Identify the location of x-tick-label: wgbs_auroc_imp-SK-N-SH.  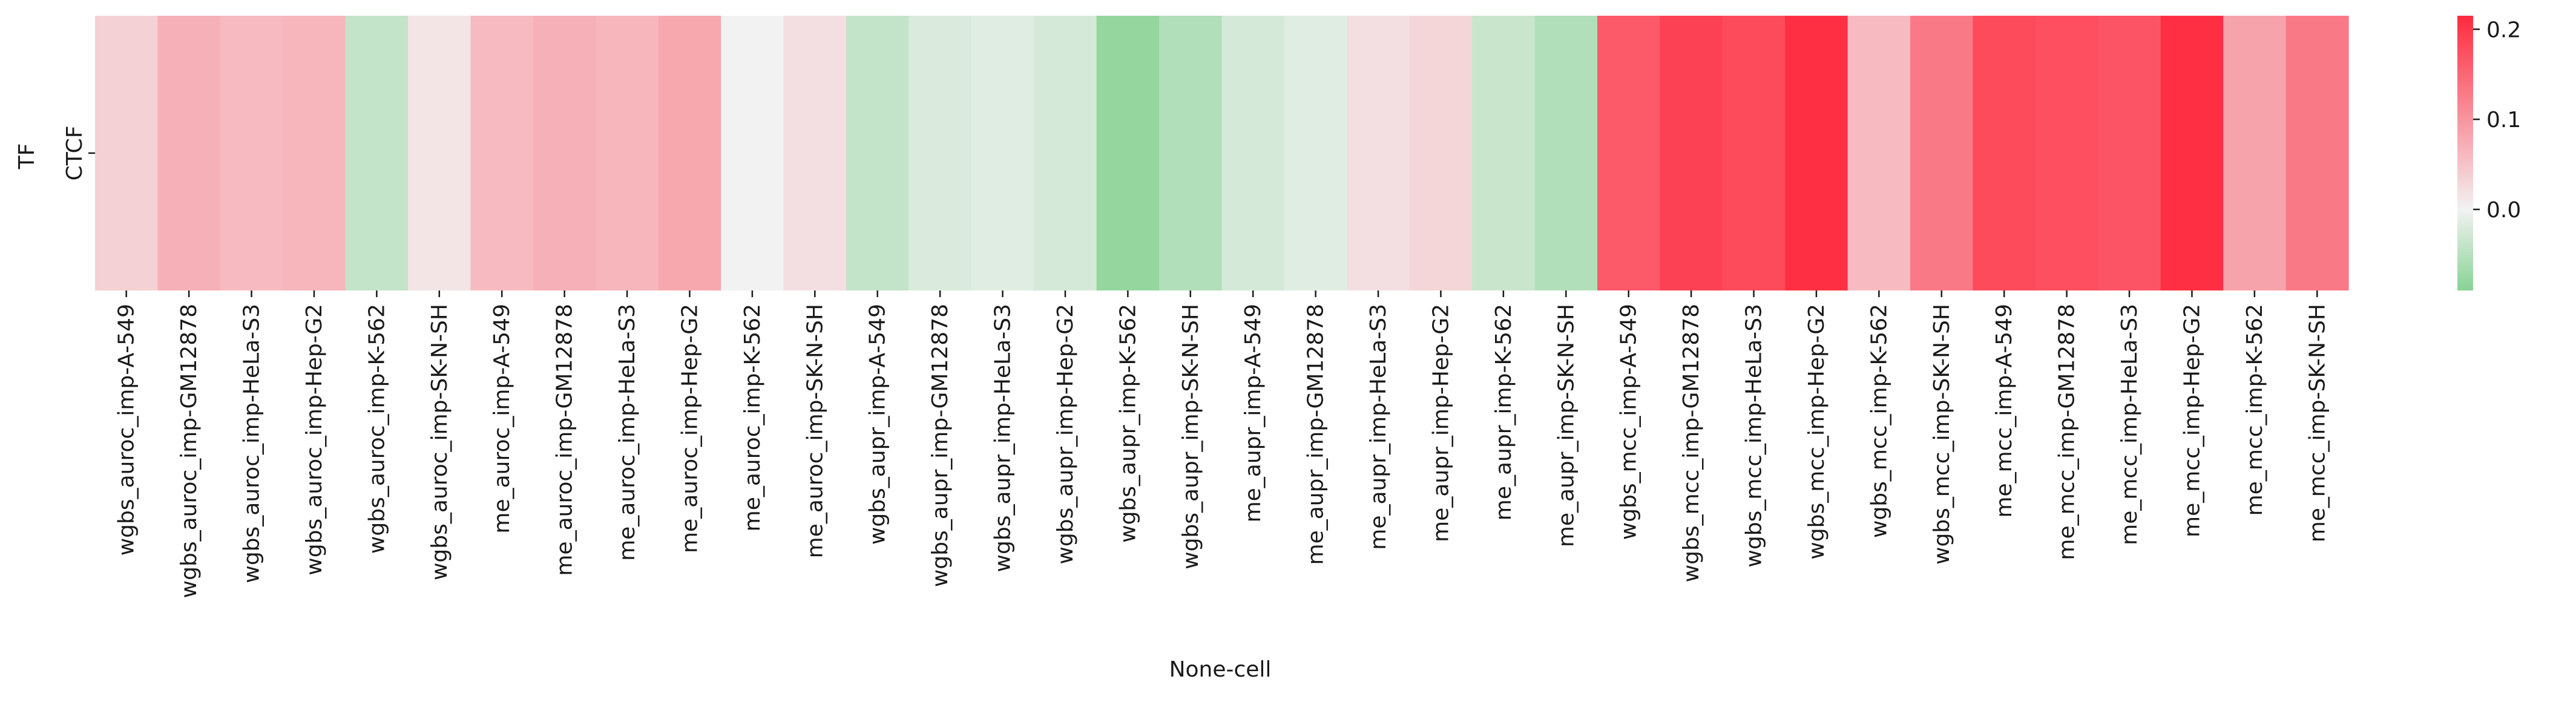
(439, 442).